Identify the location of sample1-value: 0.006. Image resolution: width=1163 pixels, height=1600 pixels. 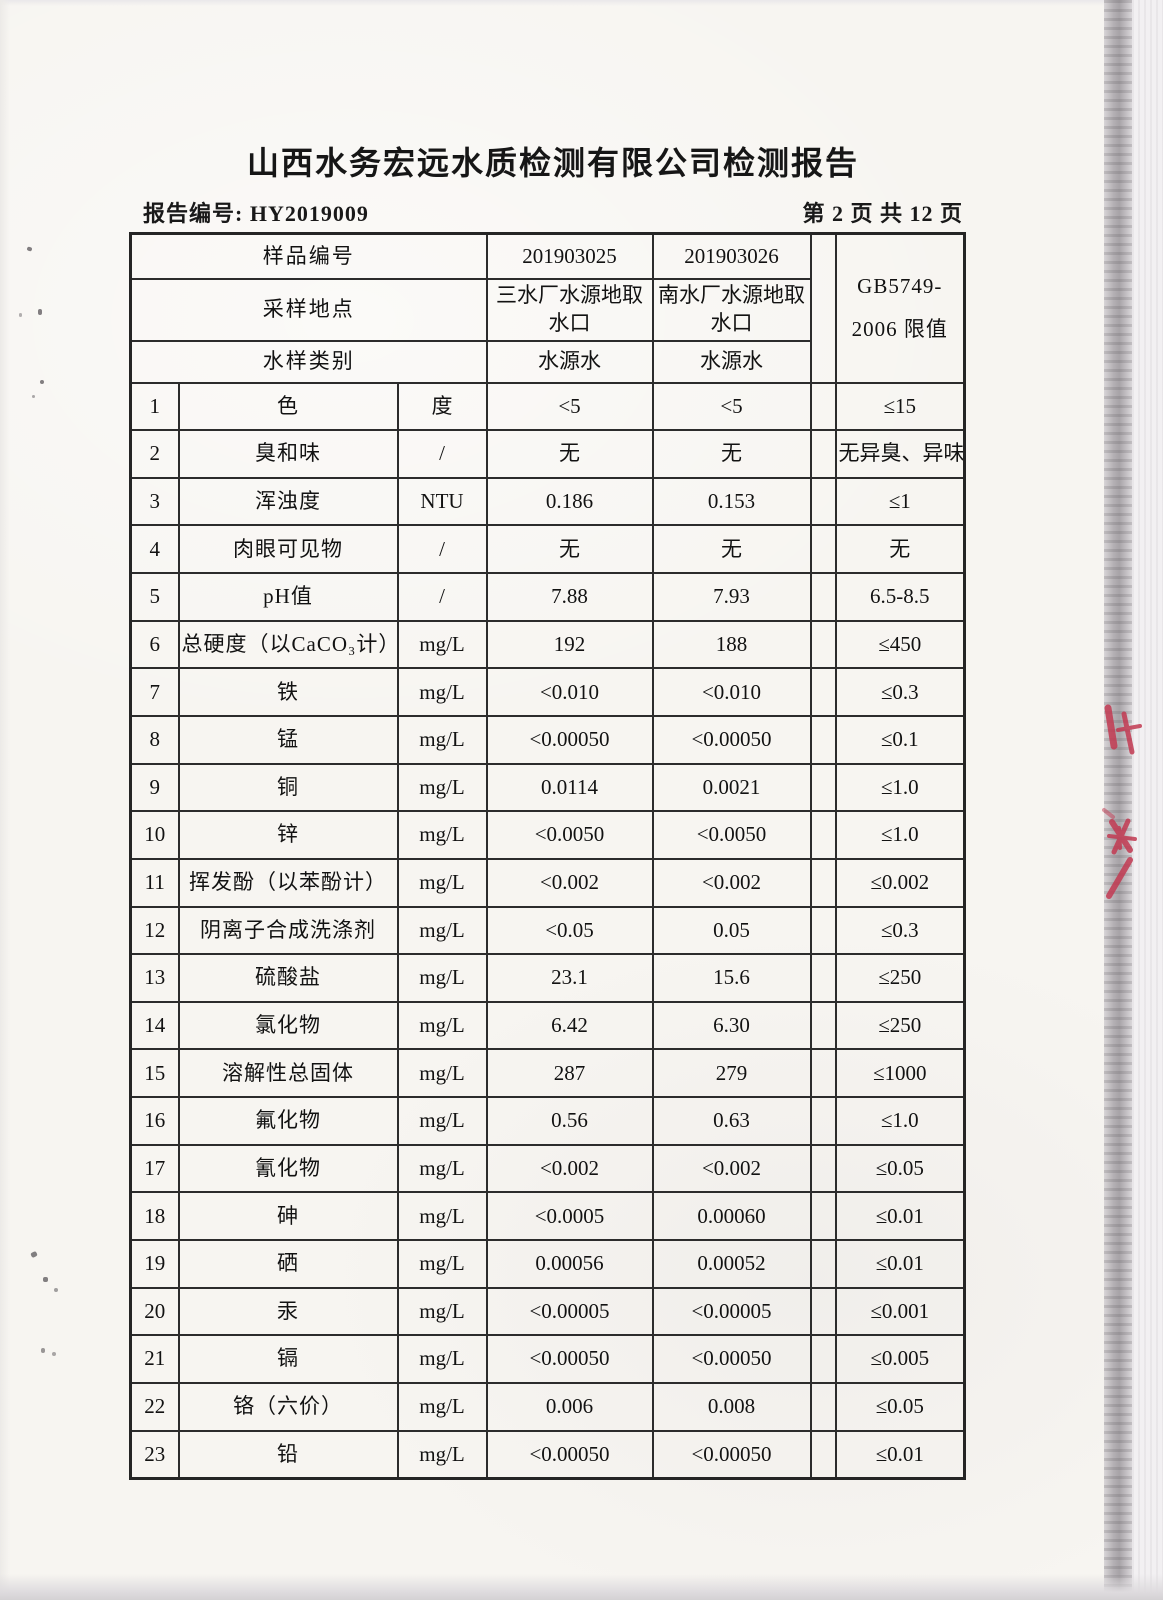
(569, 1406).